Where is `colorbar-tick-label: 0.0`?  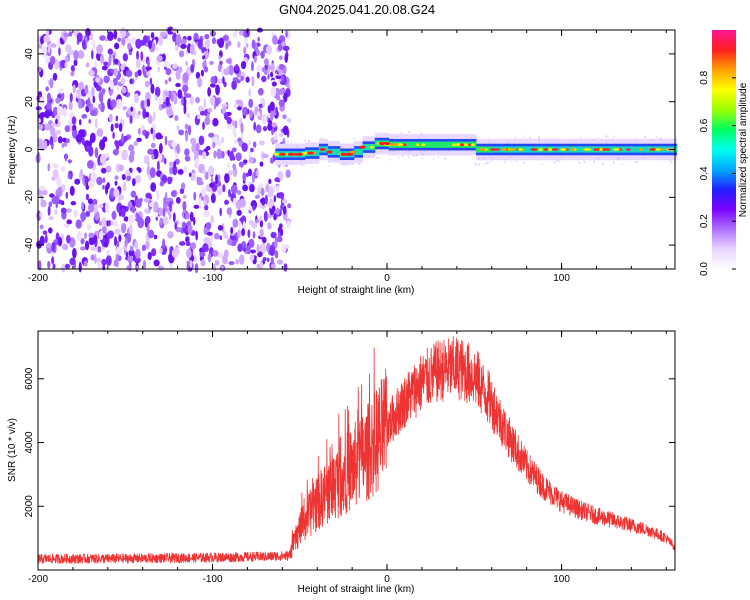 colorbar-tick-label: 0.0 is located at coordinates (704, 269).